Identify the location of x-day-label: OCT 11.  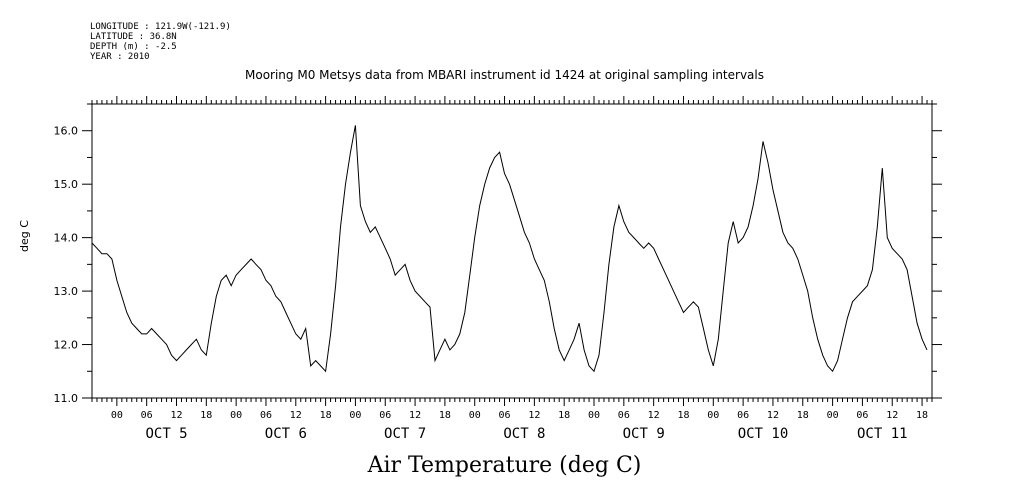
(882, 434).